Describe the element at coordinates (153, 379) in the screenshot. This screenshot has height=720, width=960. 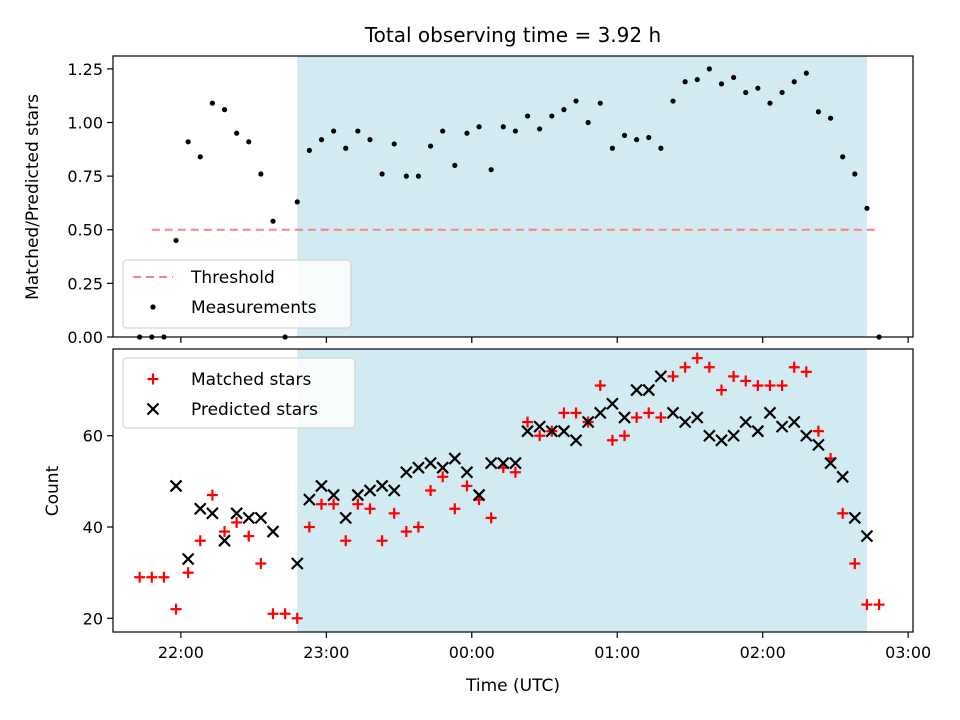
I see `legend-matched-marker` at that location.